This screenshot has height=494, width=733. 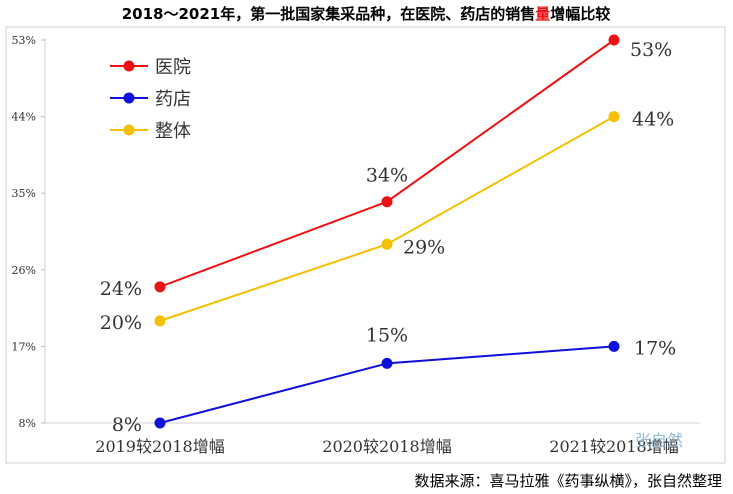 What do you see at coordinates (28, 232) in the screenshot?
I see `y-axis-ticks: 8% 17% 26% 35% 44% 53%` at bounding box center [28, 232].